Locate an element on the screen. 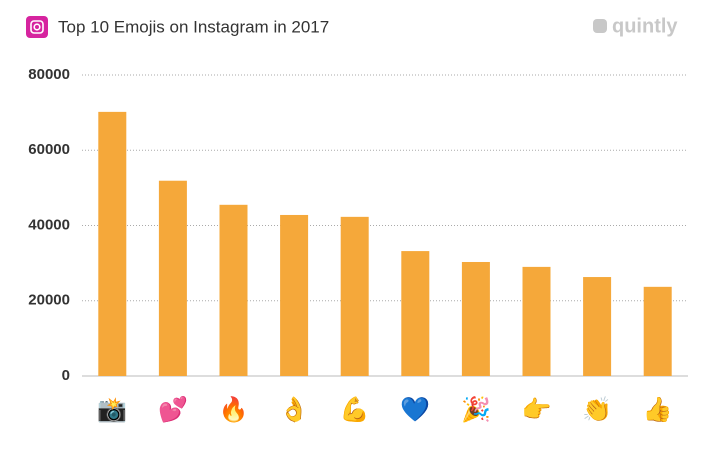 This screenshot has width=723, height=465. x-tick-label: 👌 is located at coordinates (294, 409).